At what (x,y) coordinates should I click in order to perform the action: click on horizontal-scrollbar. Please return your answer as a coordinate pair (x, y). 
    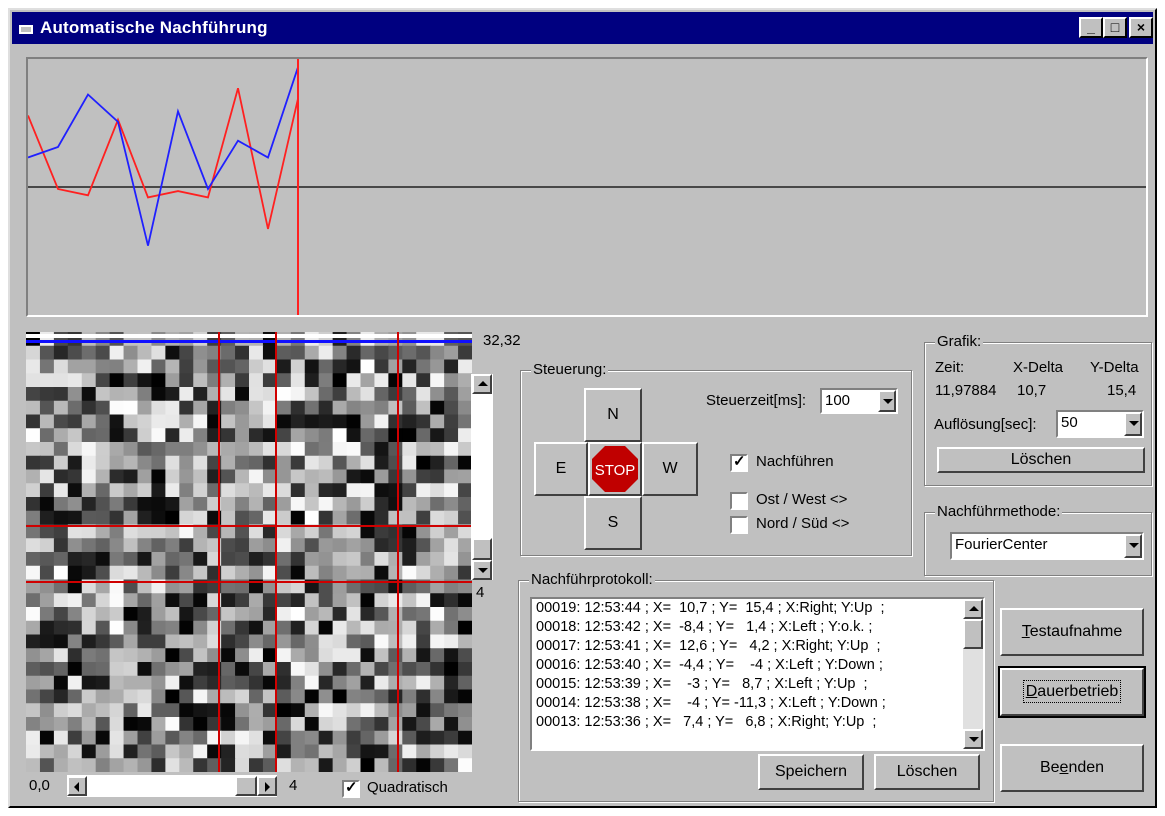
    Looking at the image, I should click on (172, 786).